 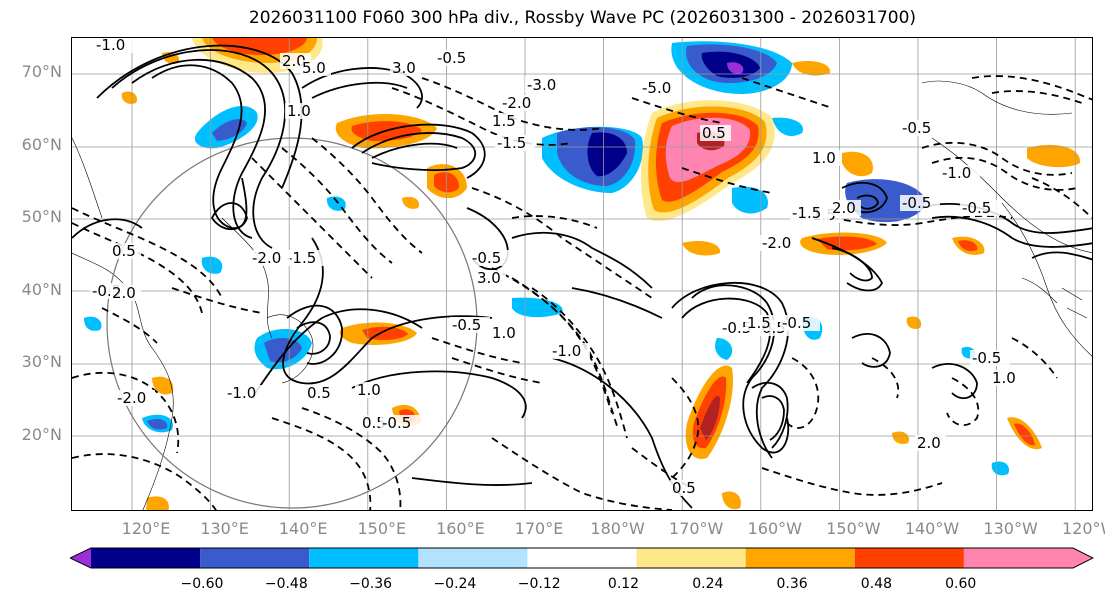 What do you see at coordinates (202, 584) in the screenshot?
I see `colorbar-tick-label: −0.60` at bounding box center [202, 584].